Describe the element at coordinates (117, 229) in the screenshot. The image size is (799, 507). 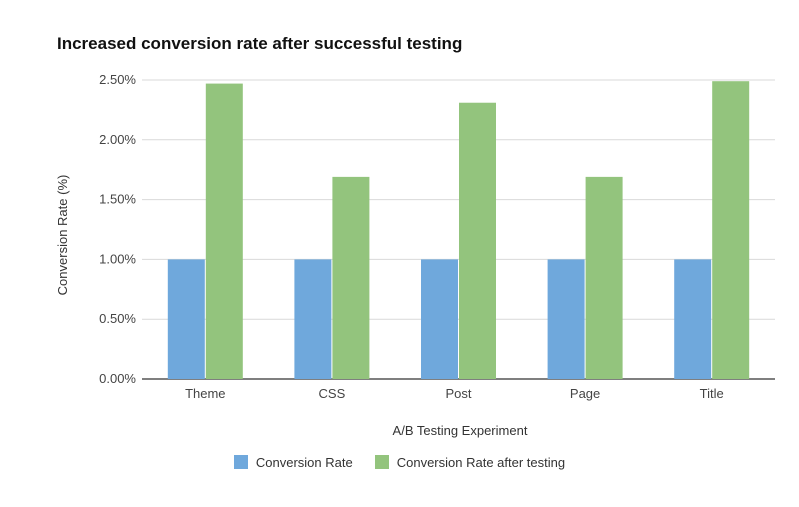
I see `y-tick-labels: 0.00% 0.50% 1.00% 1.50% 2.00% 2.50%` at that location.